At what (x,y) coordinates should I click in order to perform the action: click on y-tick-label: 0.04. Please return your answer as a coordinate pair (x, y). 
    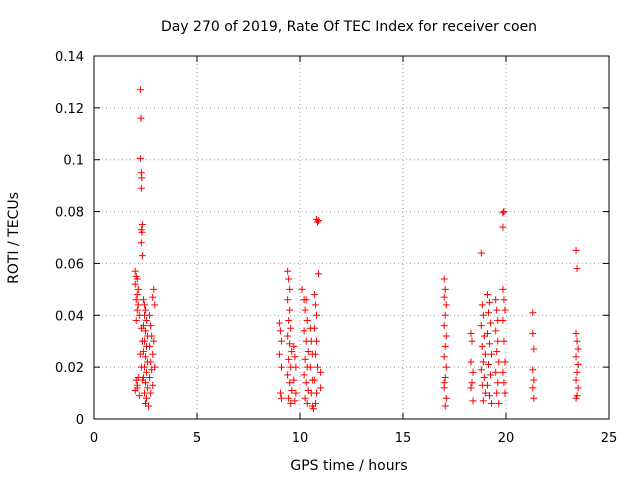
    Looking at the image, I should click on (69, 316).